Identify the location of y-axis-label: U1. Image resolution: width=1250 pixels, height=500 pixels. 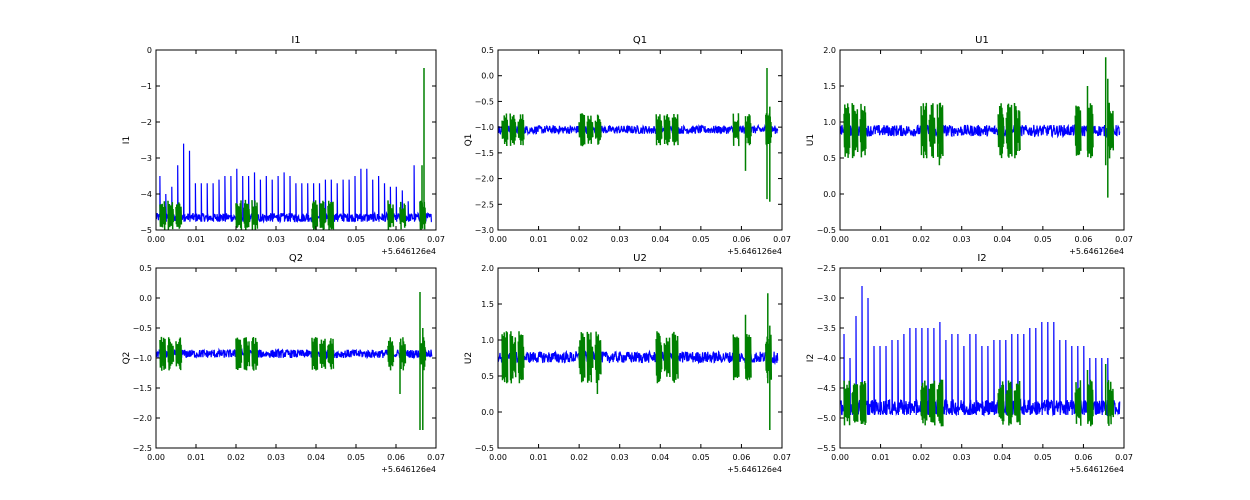
(811, 140).